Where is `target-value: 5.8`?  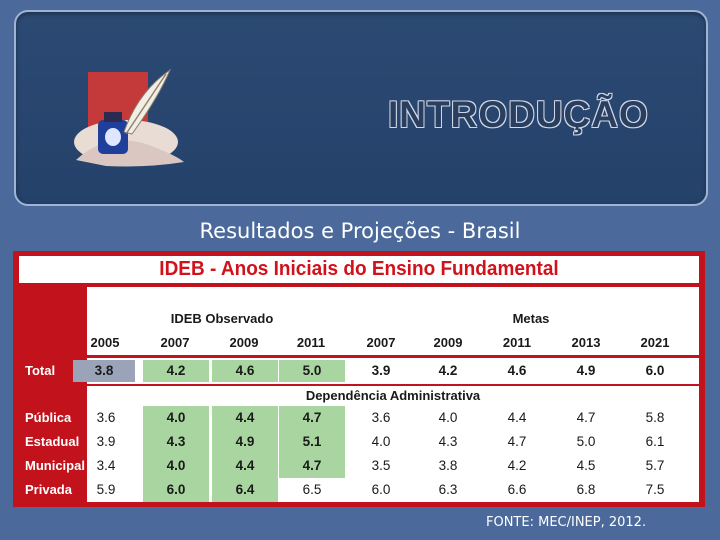 target-value: 5.8 is located at coordinates (655, 417).